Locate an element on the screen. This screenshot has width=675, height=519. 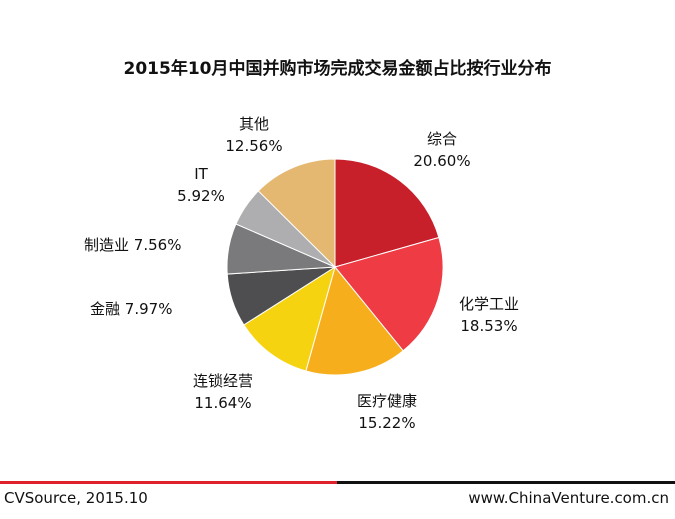
slice-label-text: 其他 is located at coordinates (253, 124).